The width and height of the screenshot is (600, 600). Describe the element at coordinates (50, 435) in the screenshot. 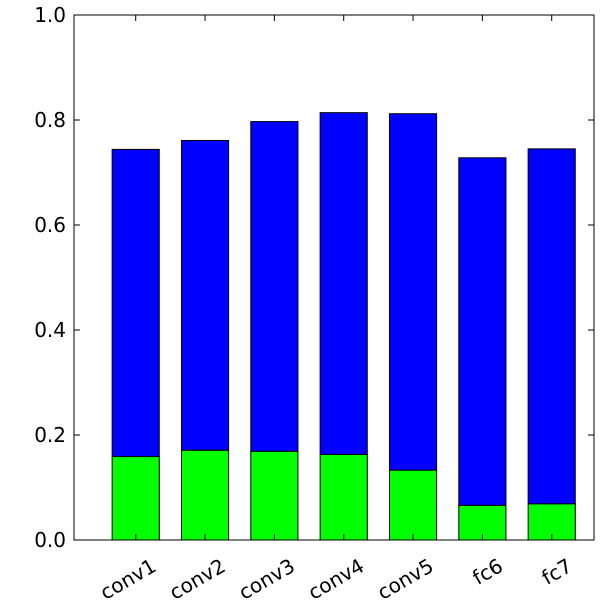

I see `y-tick-label: 0.2` at that location.